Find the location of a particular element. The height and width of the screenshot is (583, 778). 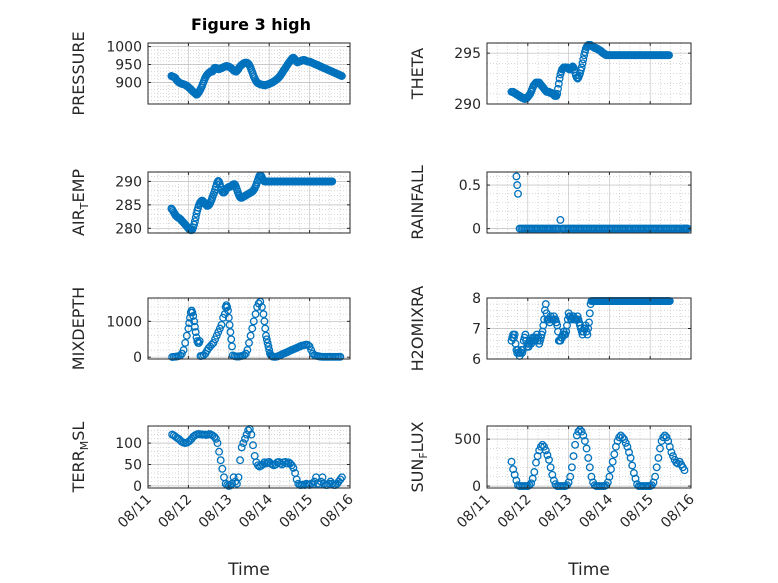

y-axis-label: RAINFALL is located at coordinates (417, 202).